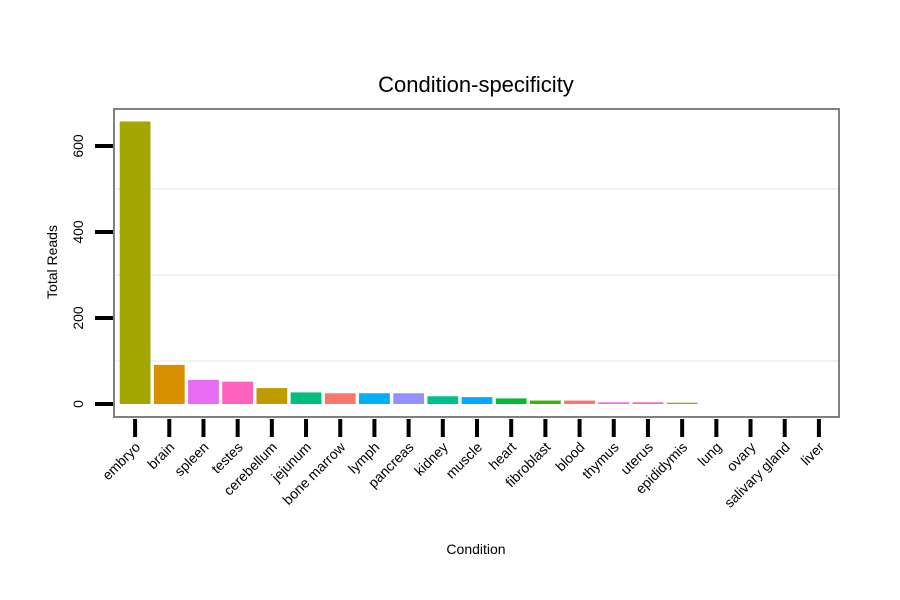 The height and width of the screenshot is (600, 900). Describe the element at coordinates (78, 318) in the screenshot. I see `y-tick-label: 200` at that location.